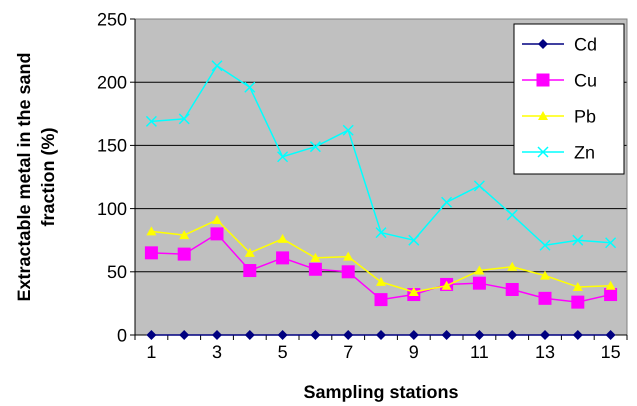 The width and height of the screenshot is (637, 406). I want to click on x-tick-label: 11, so click(479, 352).